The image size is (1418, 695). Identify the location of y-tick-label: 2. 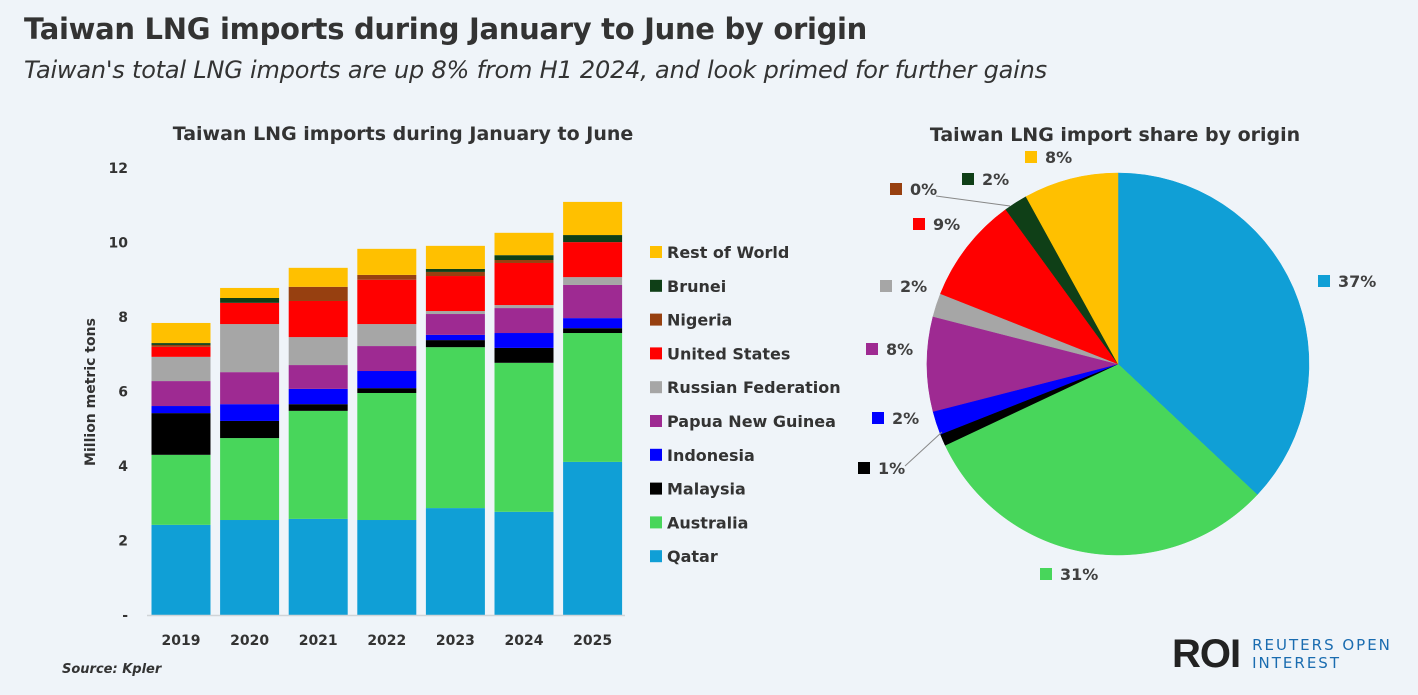
(123, 542).